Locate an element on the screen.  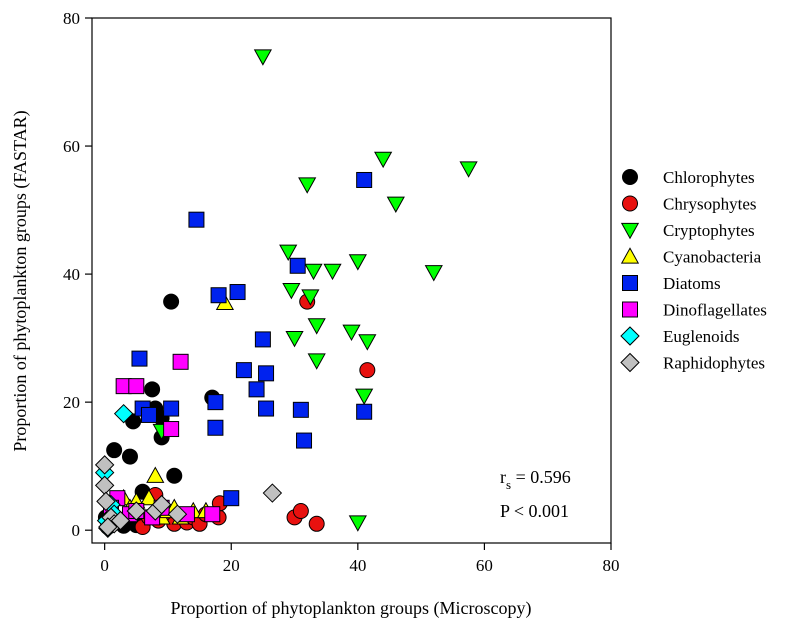
legend-item-chlorophytes: Chlorophytes is located at coordinates (688, 177).